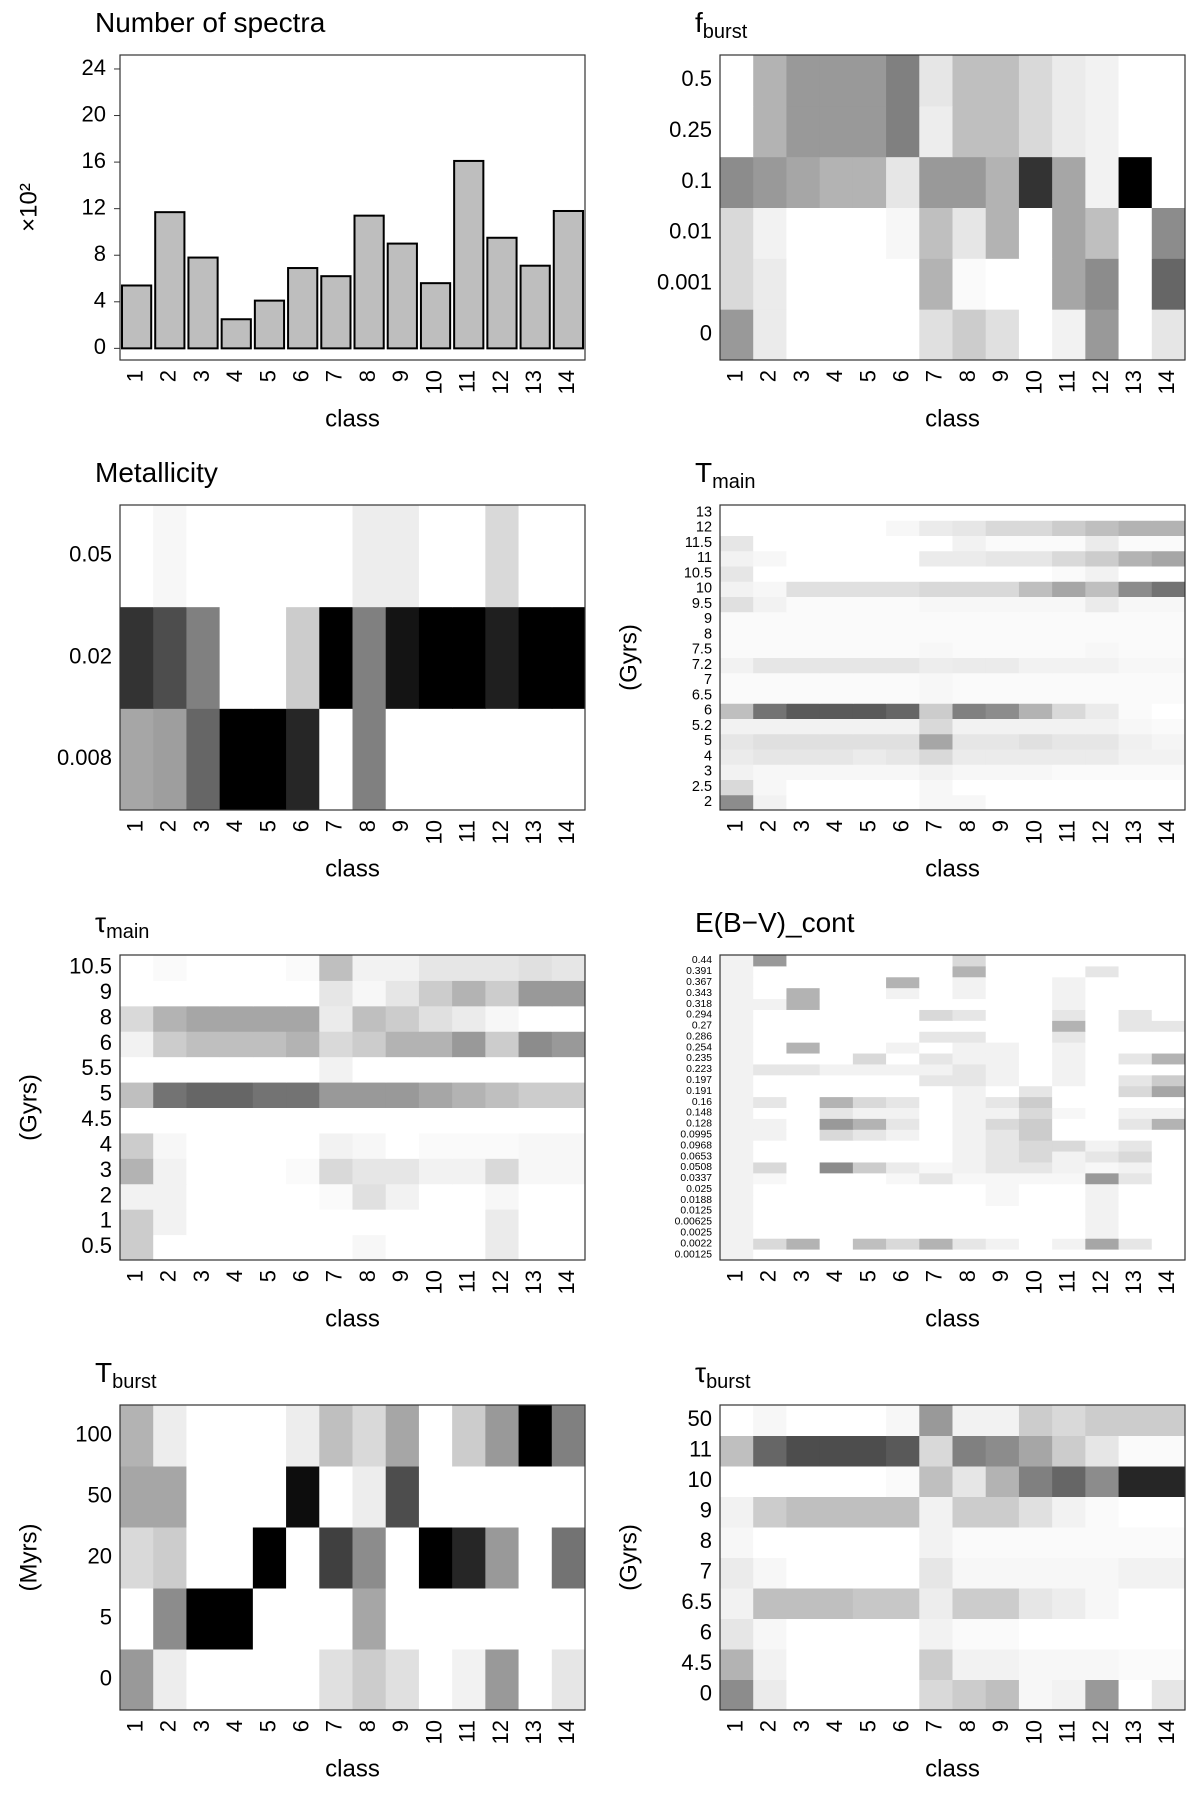  What do you see at coordinates (699, 1124) in the screenshot?
I see `y-tick-label: 0.128` at bounding box center [699, 1124].